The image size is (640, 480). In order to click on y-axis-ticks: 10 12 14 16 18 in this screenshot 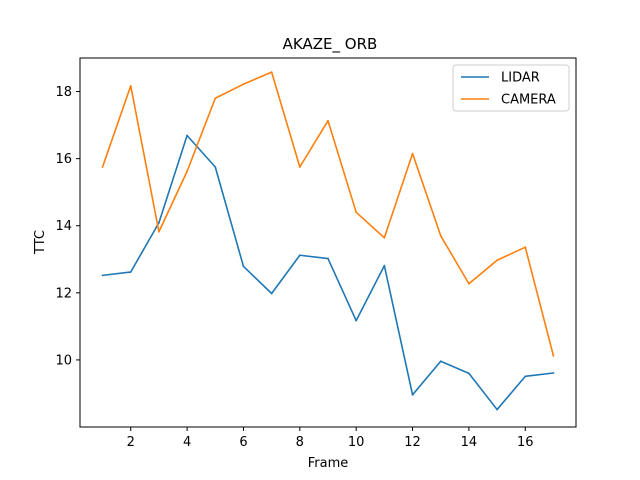, I will do `click(67, 226)`.